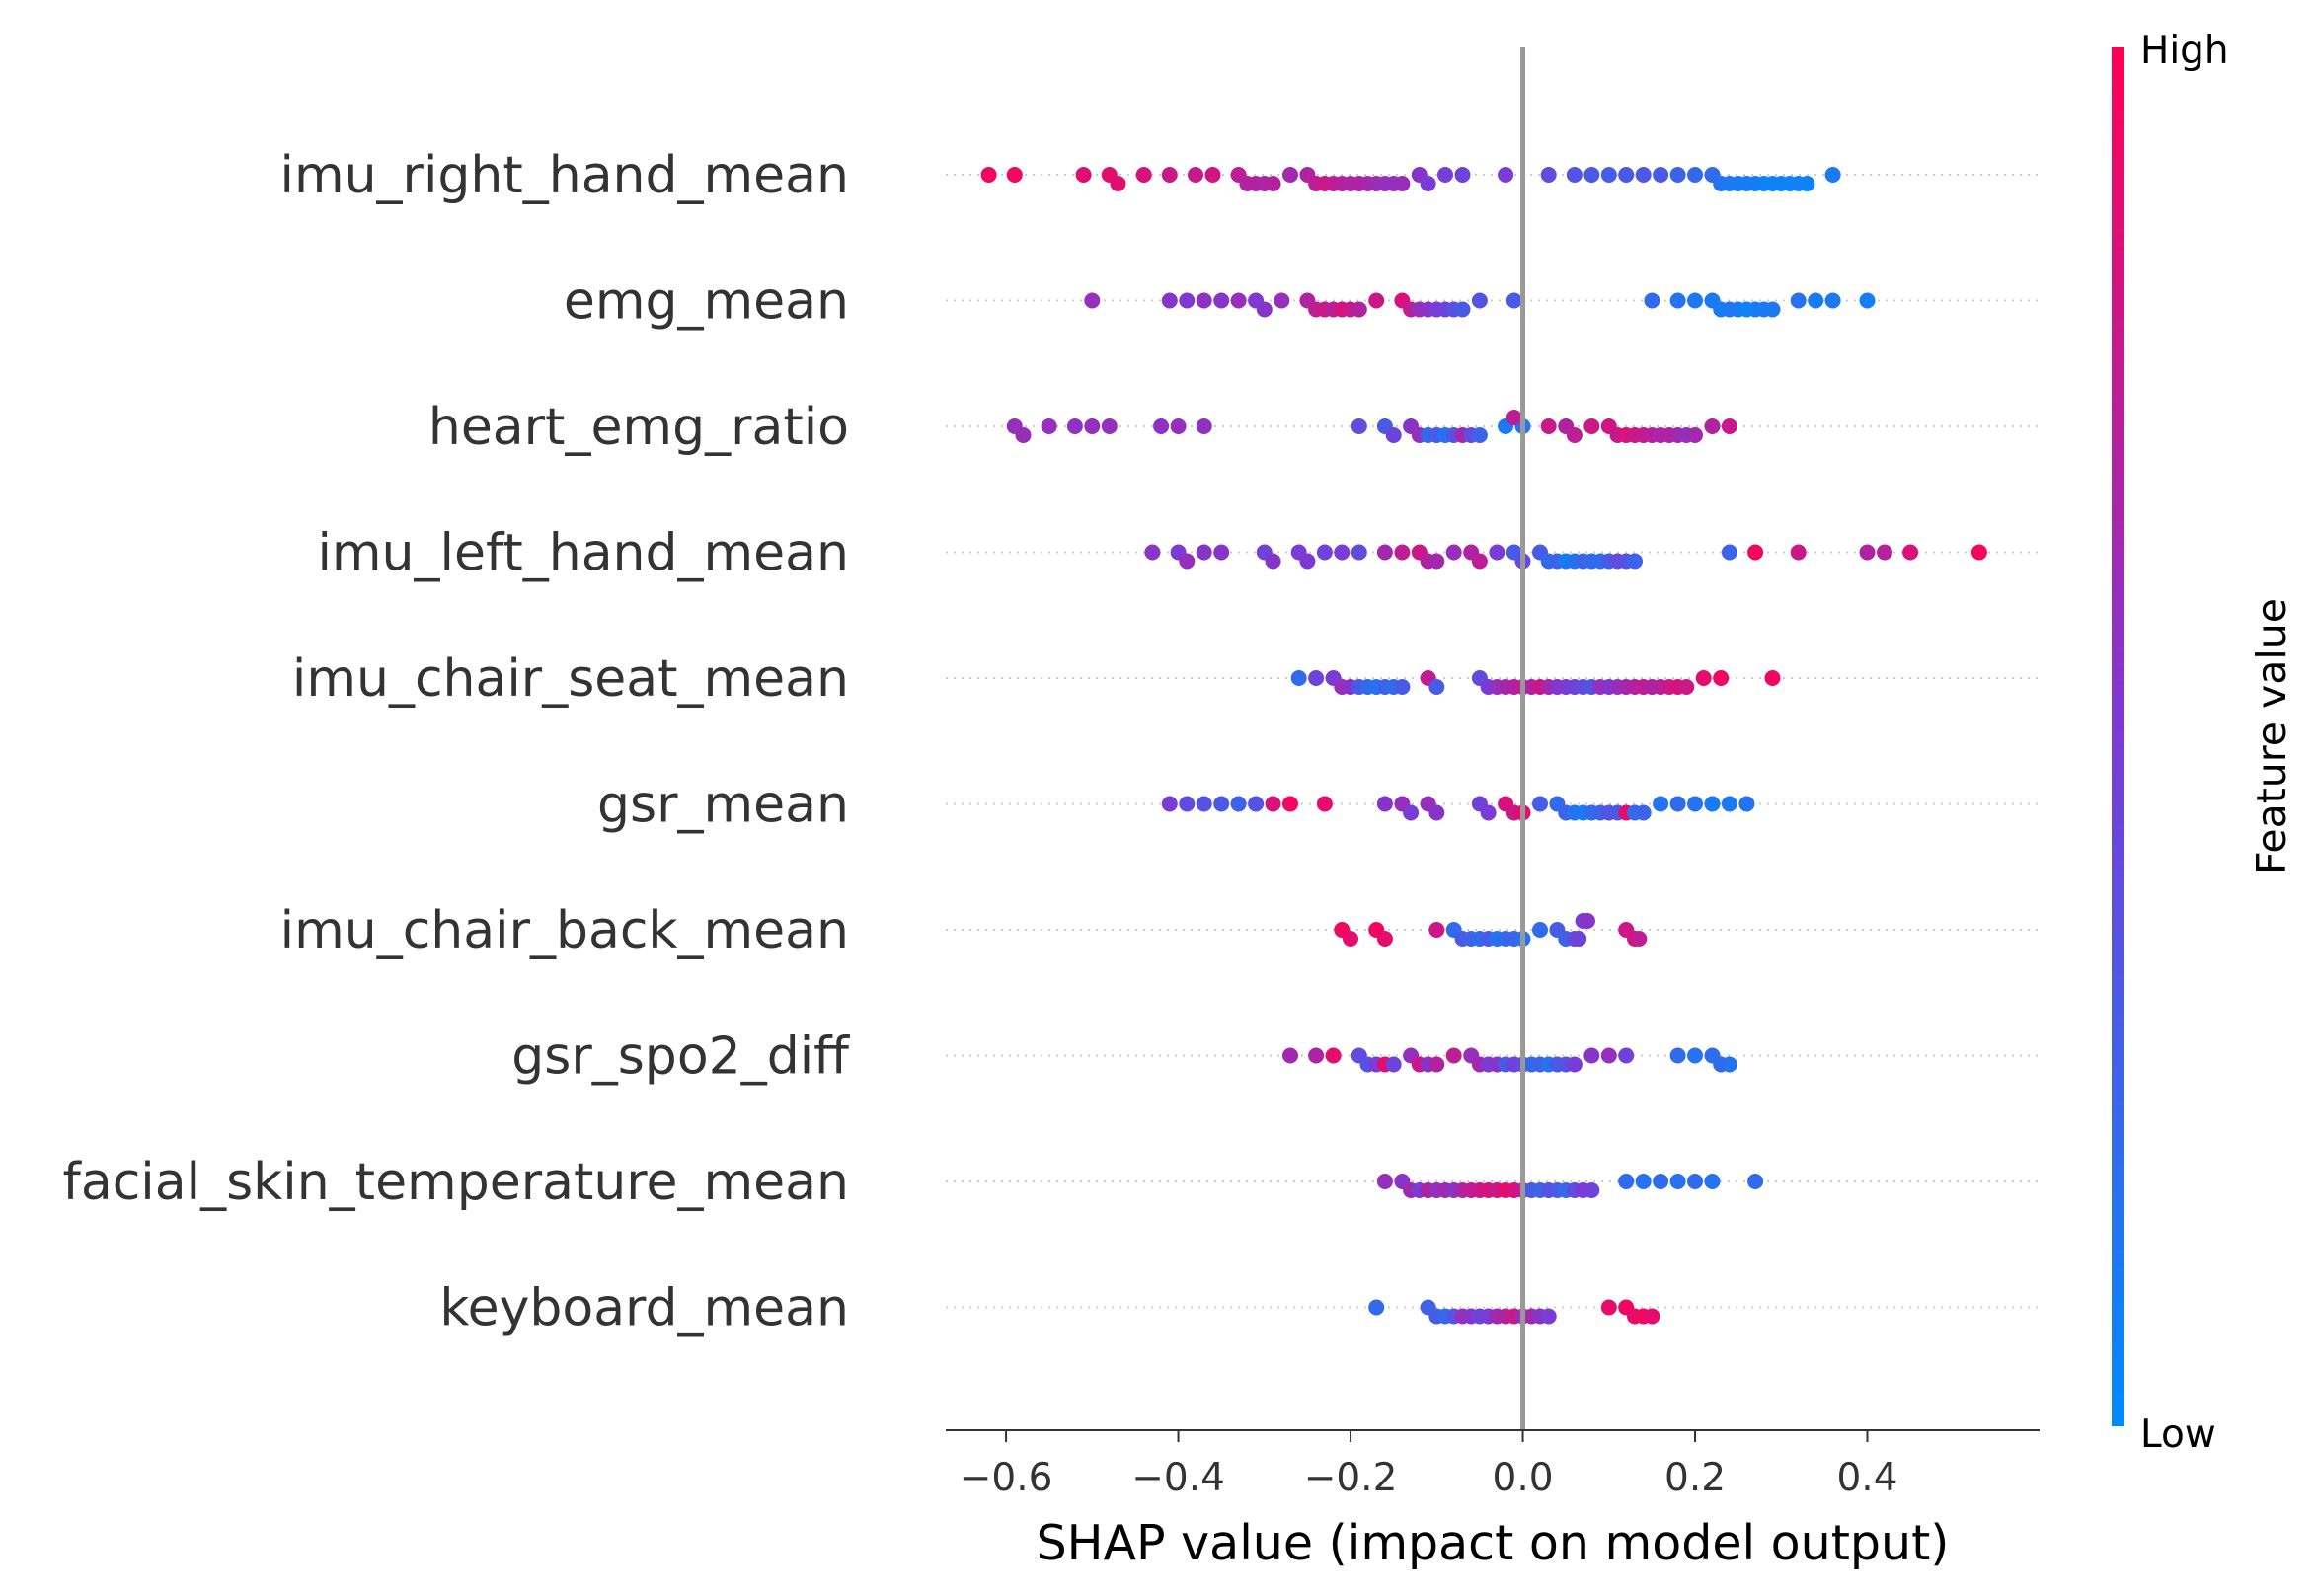  Describe the element at coordinates (2203, 743) in the screenshot. I see `colorbar: High Low Feature value` at that location.